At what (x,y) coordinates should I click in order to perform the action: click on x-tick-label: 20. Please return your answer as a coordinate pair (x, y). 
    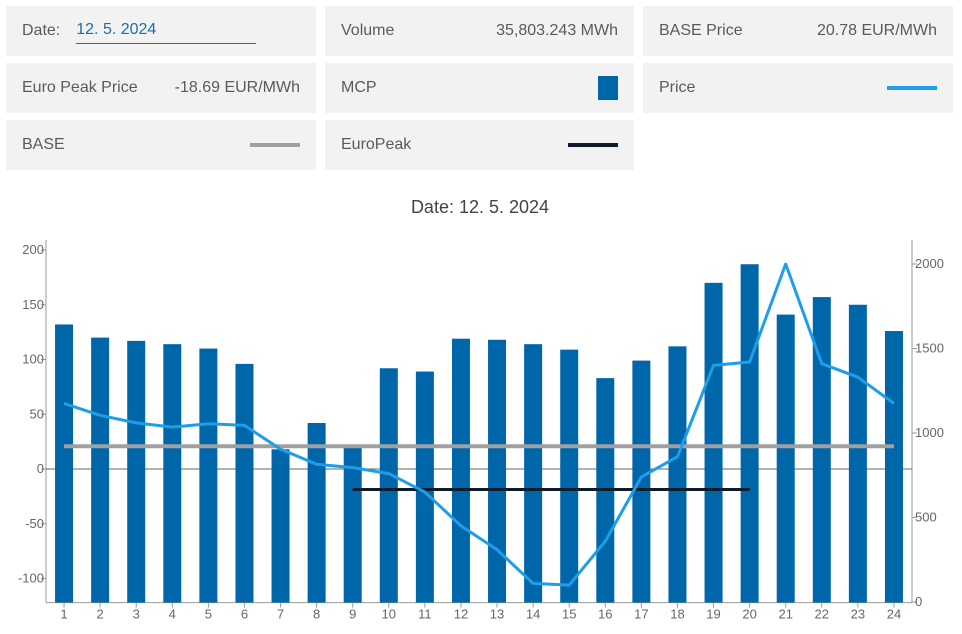
    Looking at the image, I should click on (749, 614).